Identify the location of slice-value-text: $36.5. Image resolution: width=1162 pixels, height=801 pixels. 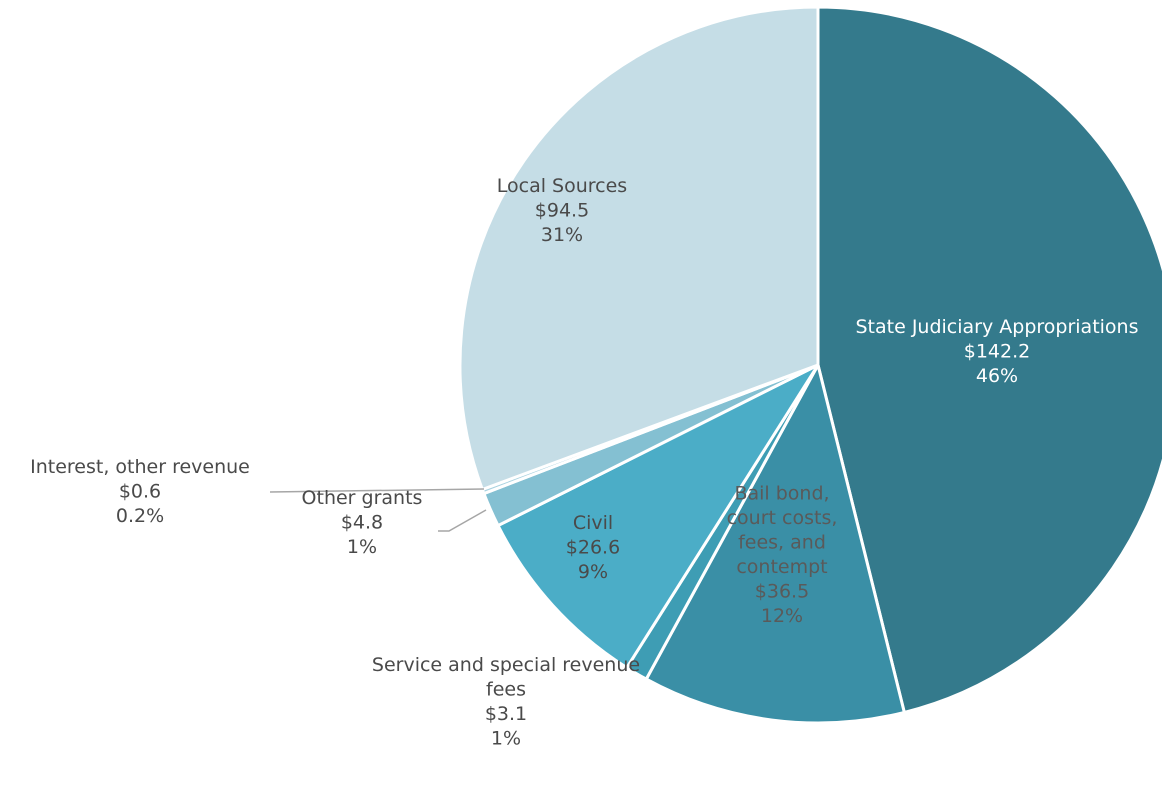
(782, 591).